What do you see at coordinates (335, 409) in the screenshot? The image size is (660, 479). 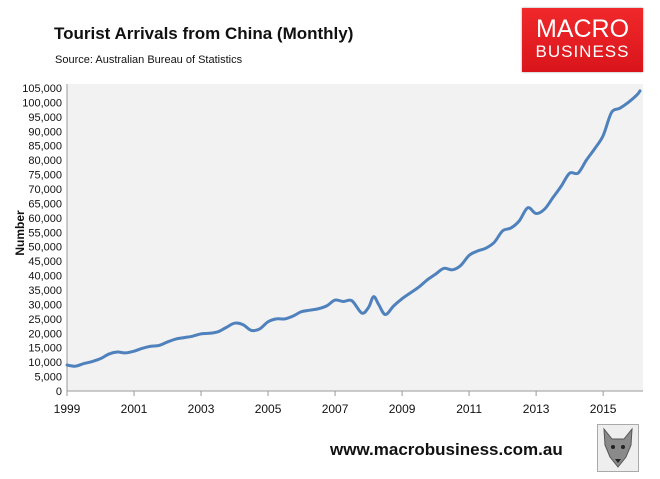 I see `x-tick-label: 2007` at bounding box center [335, 409].